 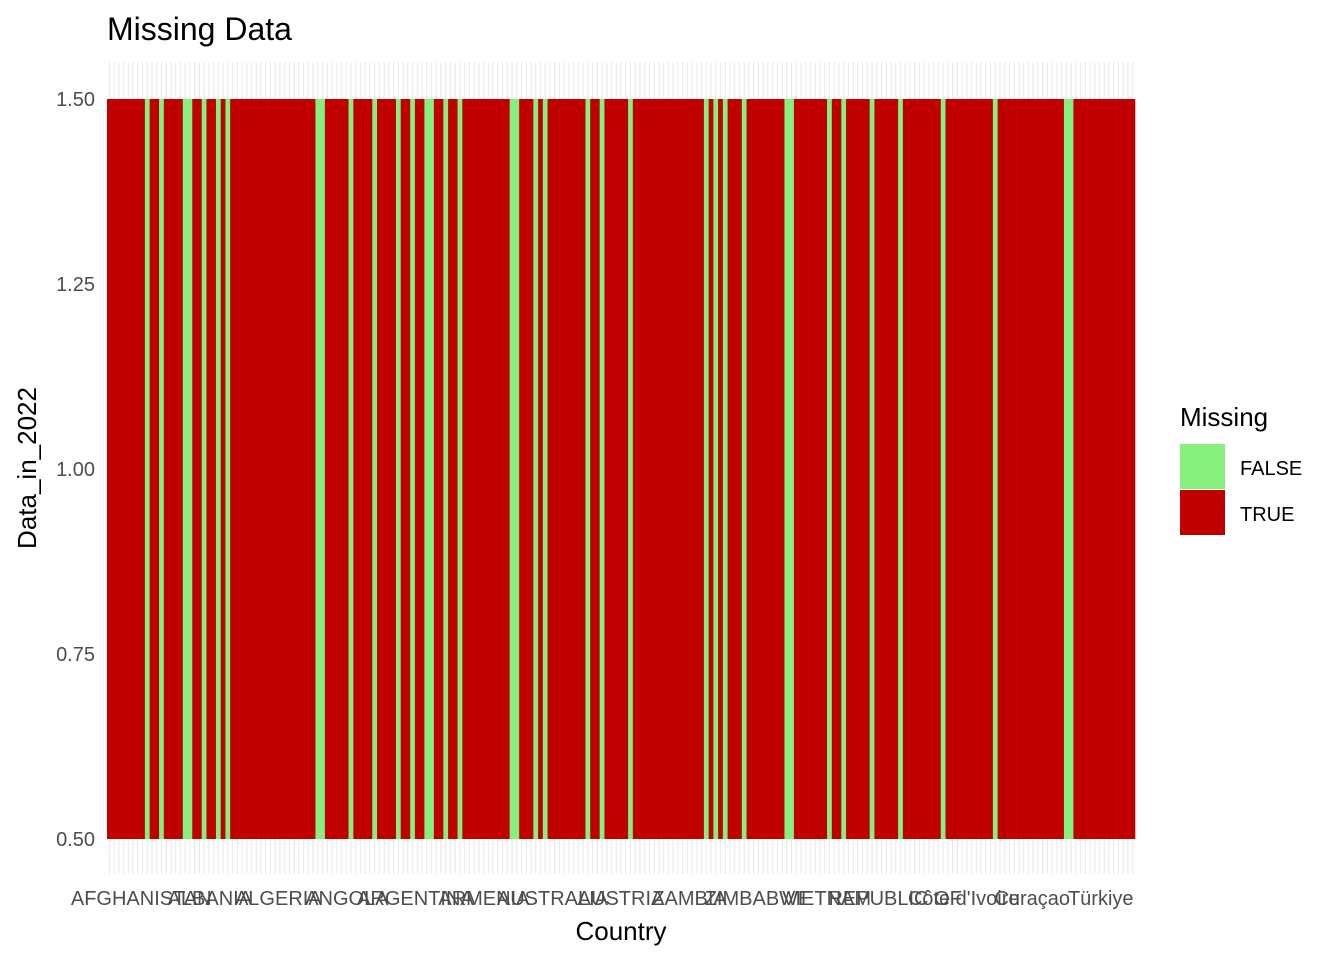 What do you see at coordinates (553, 899) in the screenshot?
I see `x-tick-label: AUSTRALIA` at bounding box center [553, 899].